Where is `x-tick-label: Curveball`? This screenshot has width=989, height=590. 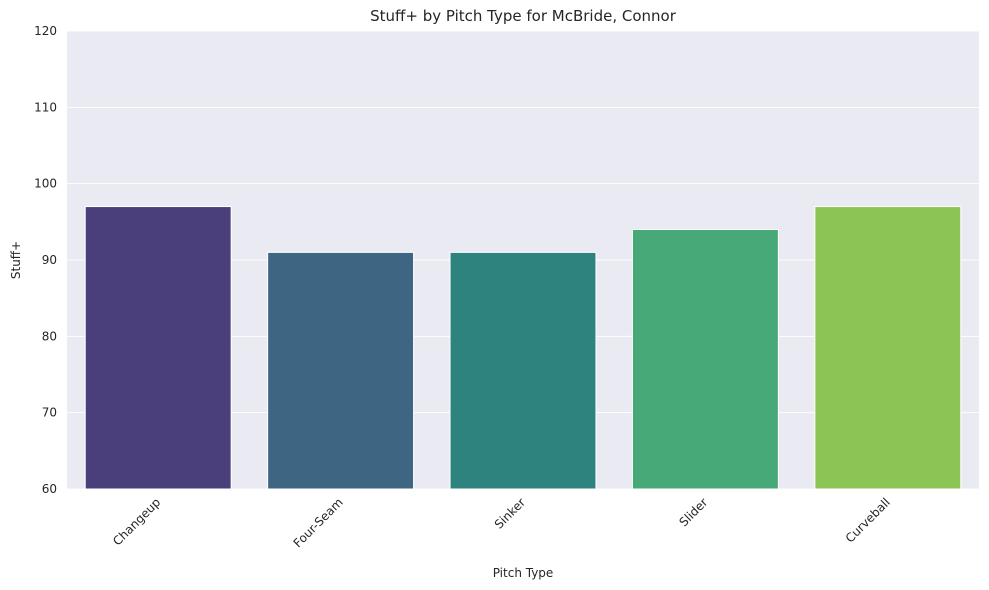 x-tick-label: Curveball is located at coordinates (868, 520).